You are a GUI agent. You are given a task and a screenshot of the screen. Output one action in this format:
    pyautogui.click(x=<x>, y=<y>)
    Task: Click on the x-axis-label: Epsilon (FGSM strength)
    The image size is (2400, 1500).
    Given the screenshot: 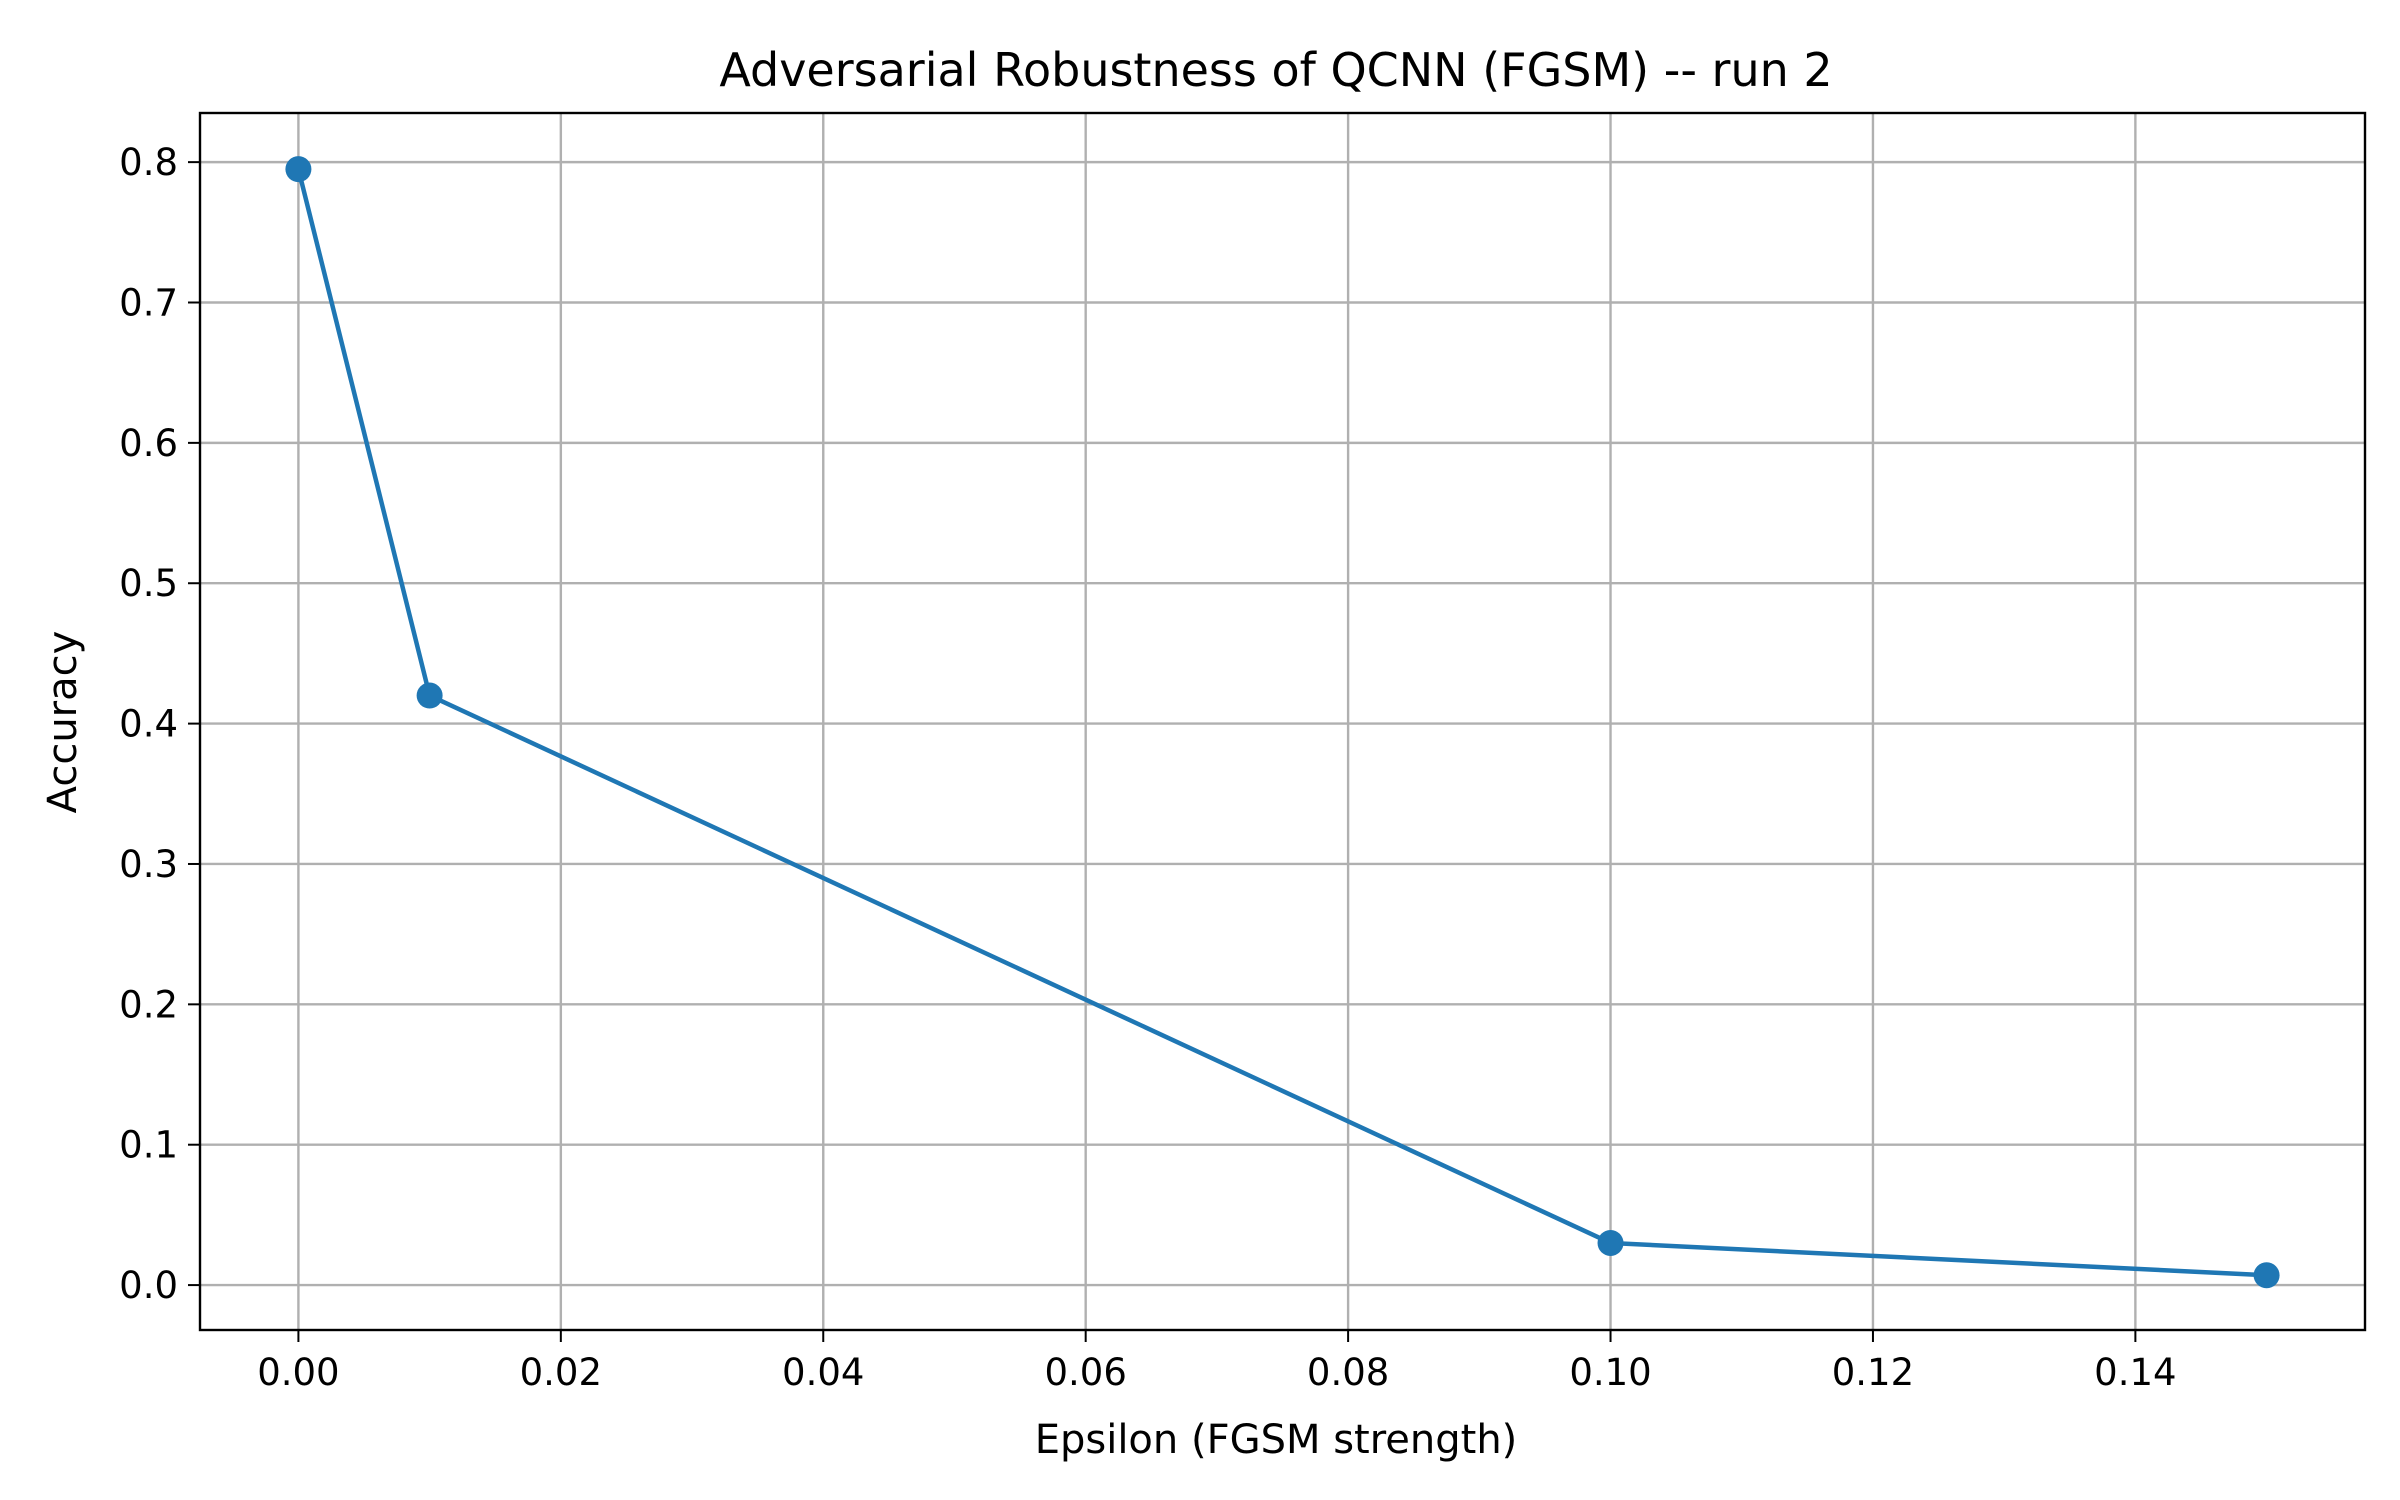 What is the action you would take?
    pyautogui.click(x=1276, y=1440)
    